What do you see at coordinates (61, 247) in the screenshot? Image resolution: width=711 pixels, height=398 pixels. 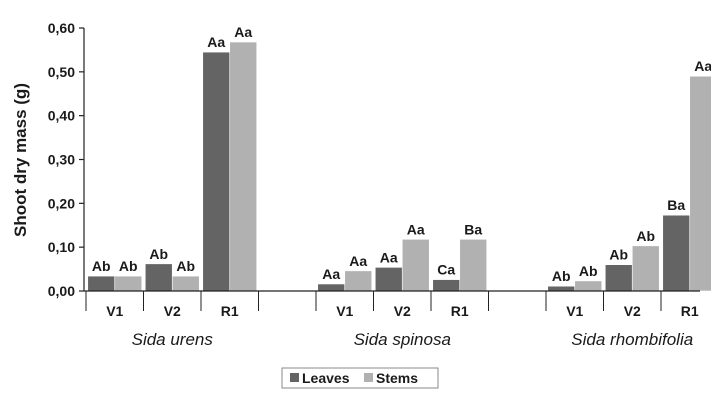 I see `y-tick-label: 0,10` at bounding box center [61, 247].